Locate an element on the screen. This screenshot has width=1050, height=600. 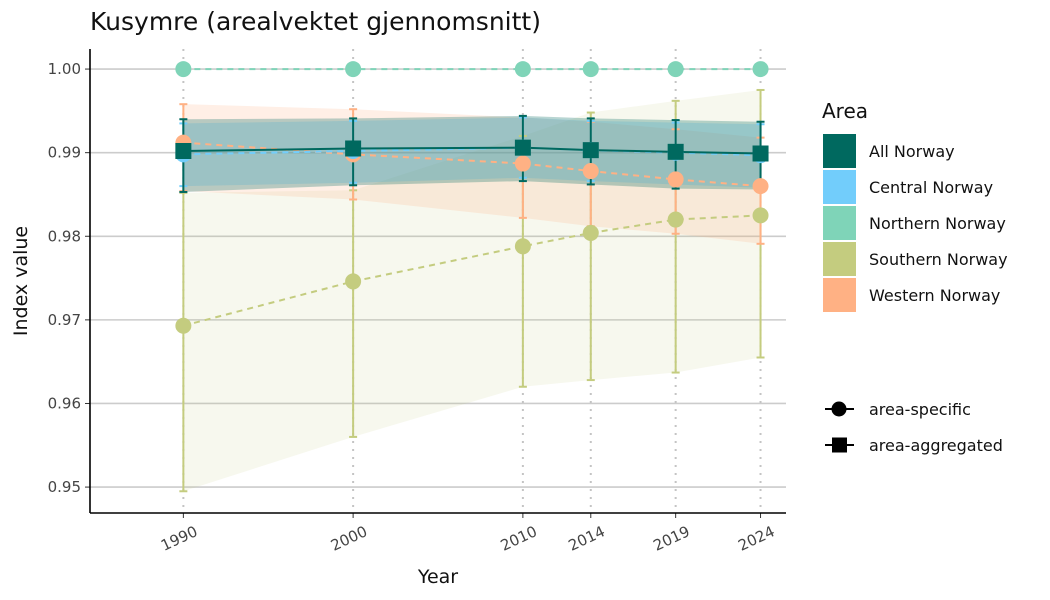
series-line-western-norway is located at coordinates (472, 164).